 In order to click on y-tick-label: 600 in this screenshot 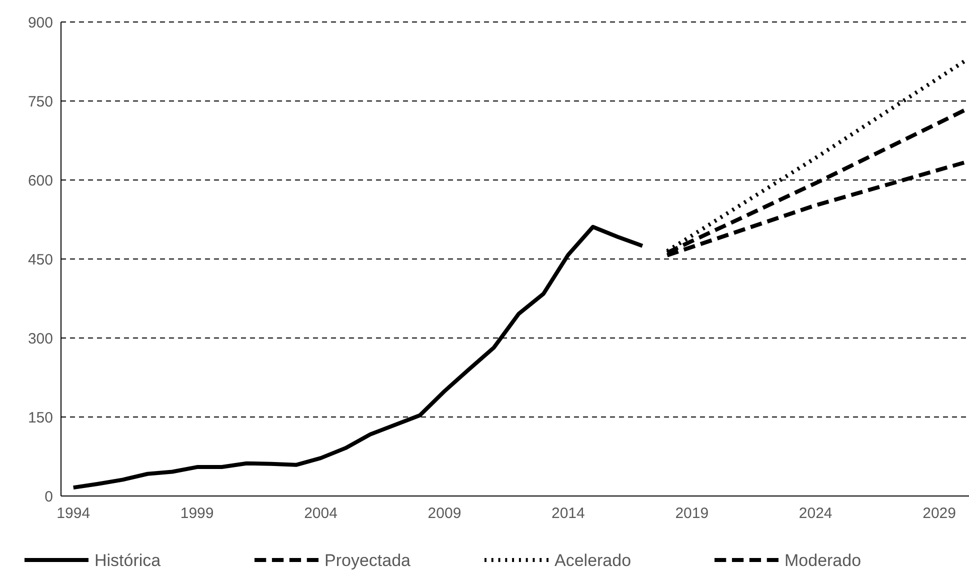, I will do `click(40, 181)`.